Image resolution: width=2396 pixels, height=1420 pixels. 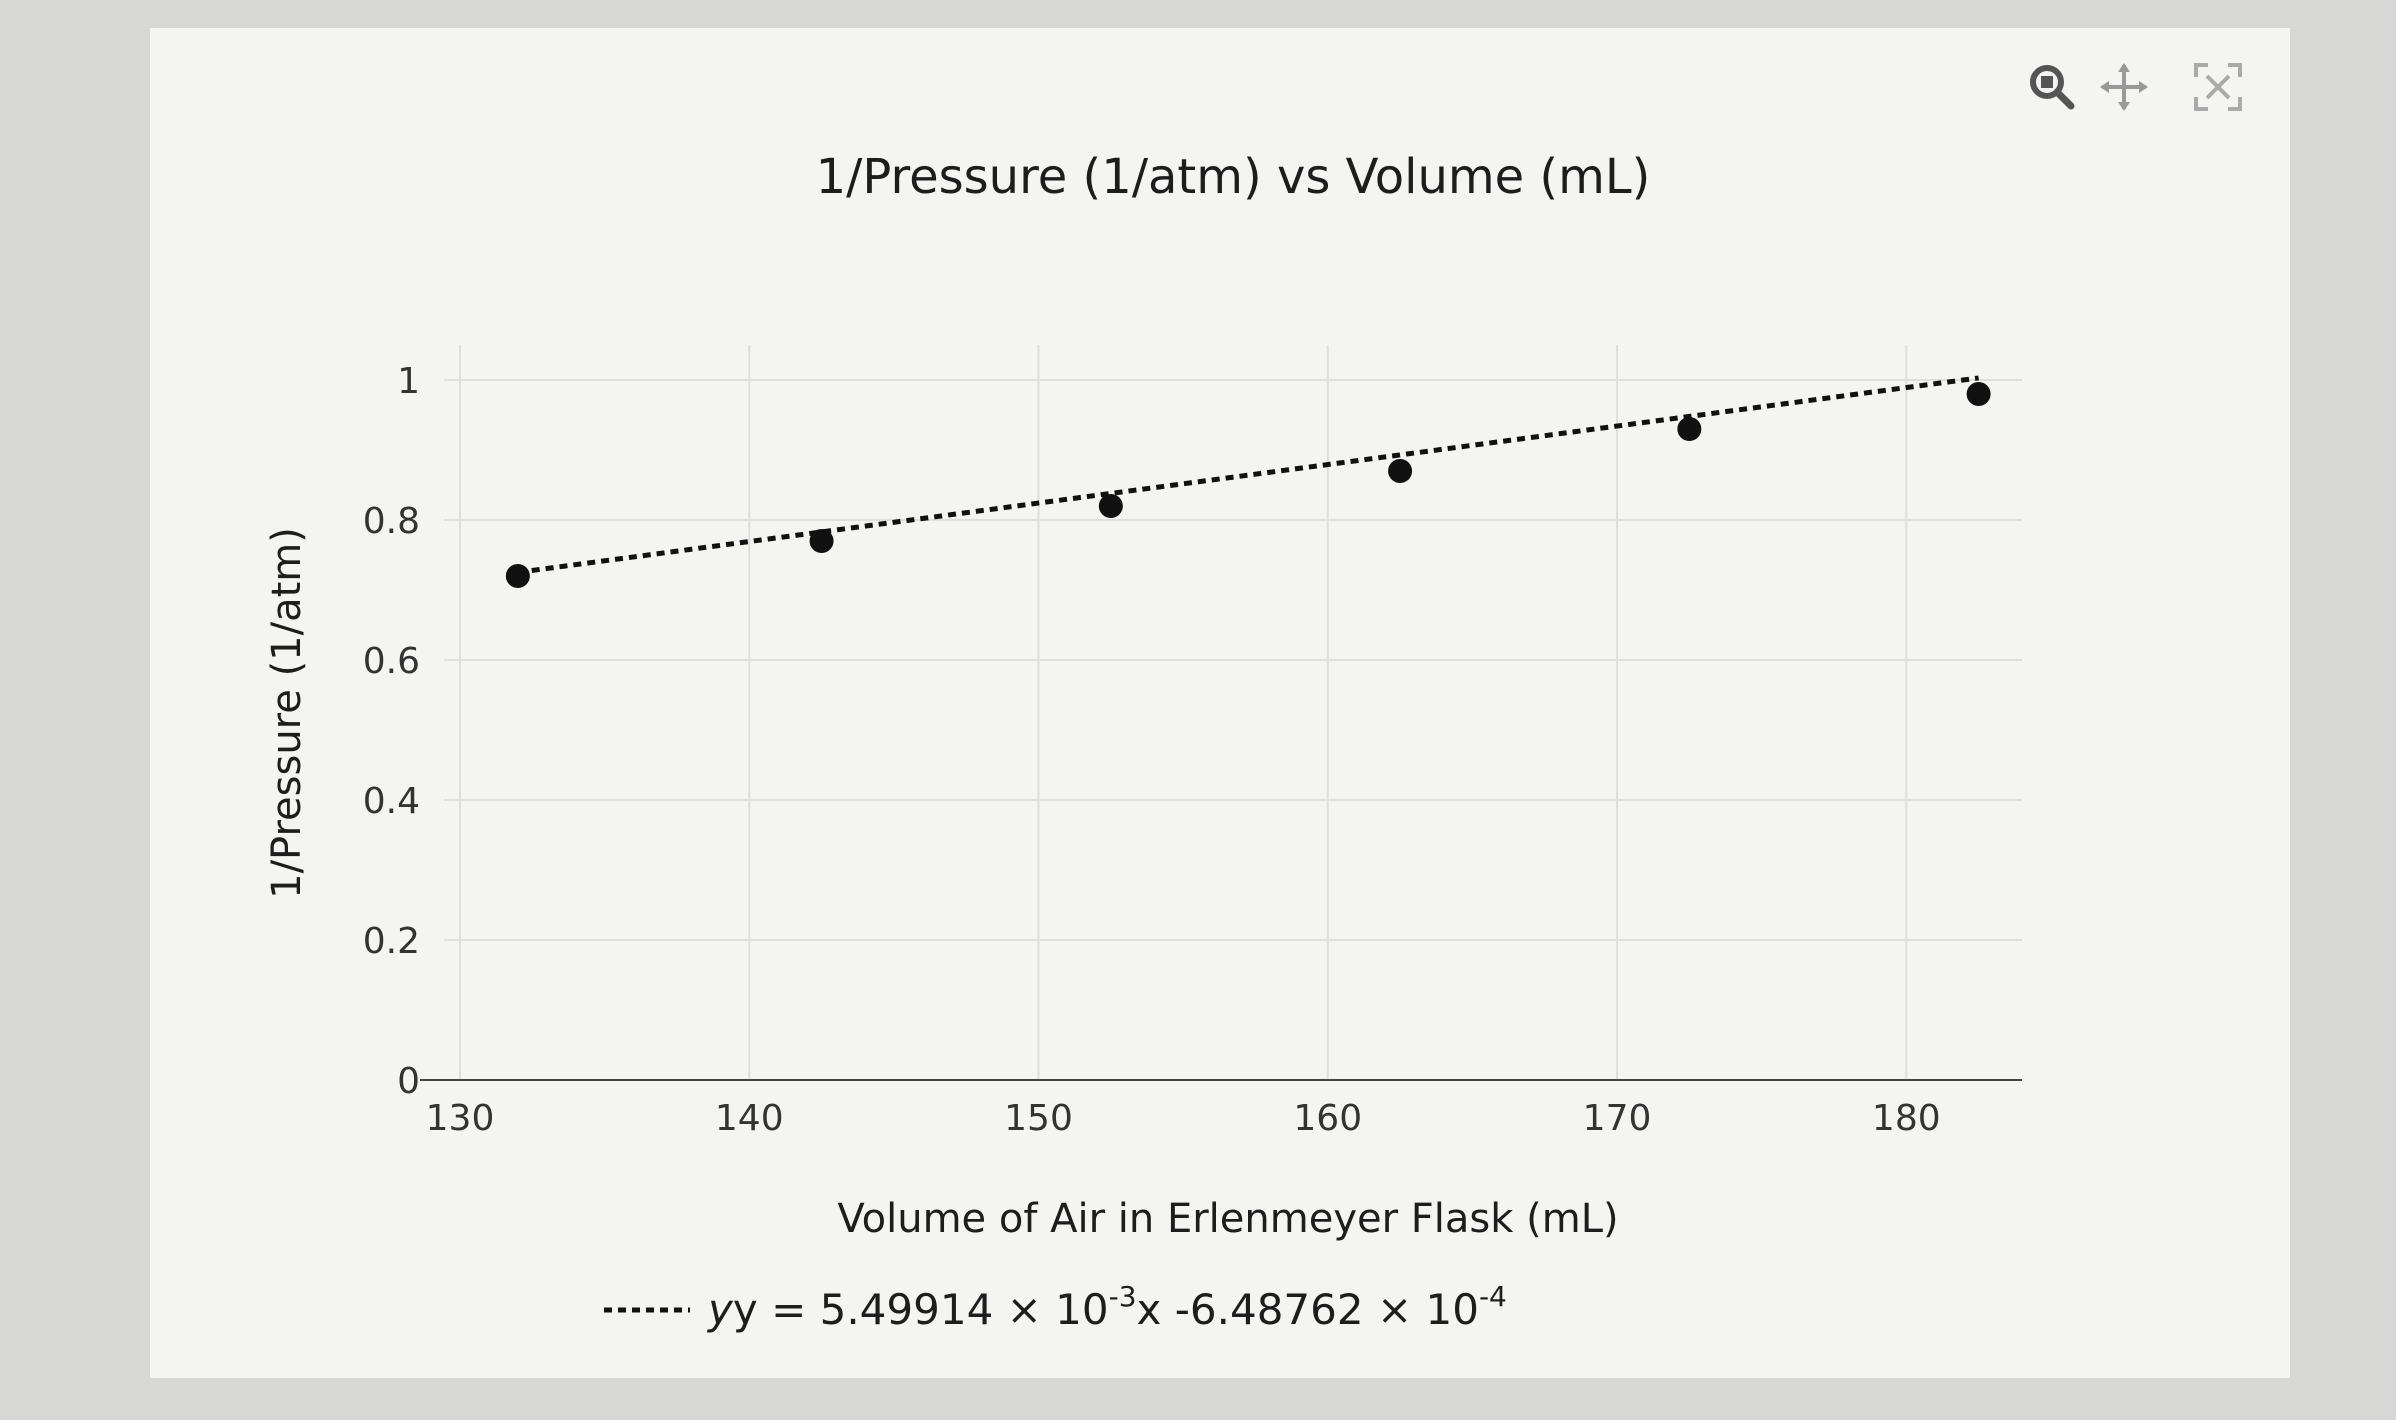 What do you see at coordinates (391, 801) in the screenshot?
I see `y-tick-label-2: 0.4` at bounding box center [391, 801].